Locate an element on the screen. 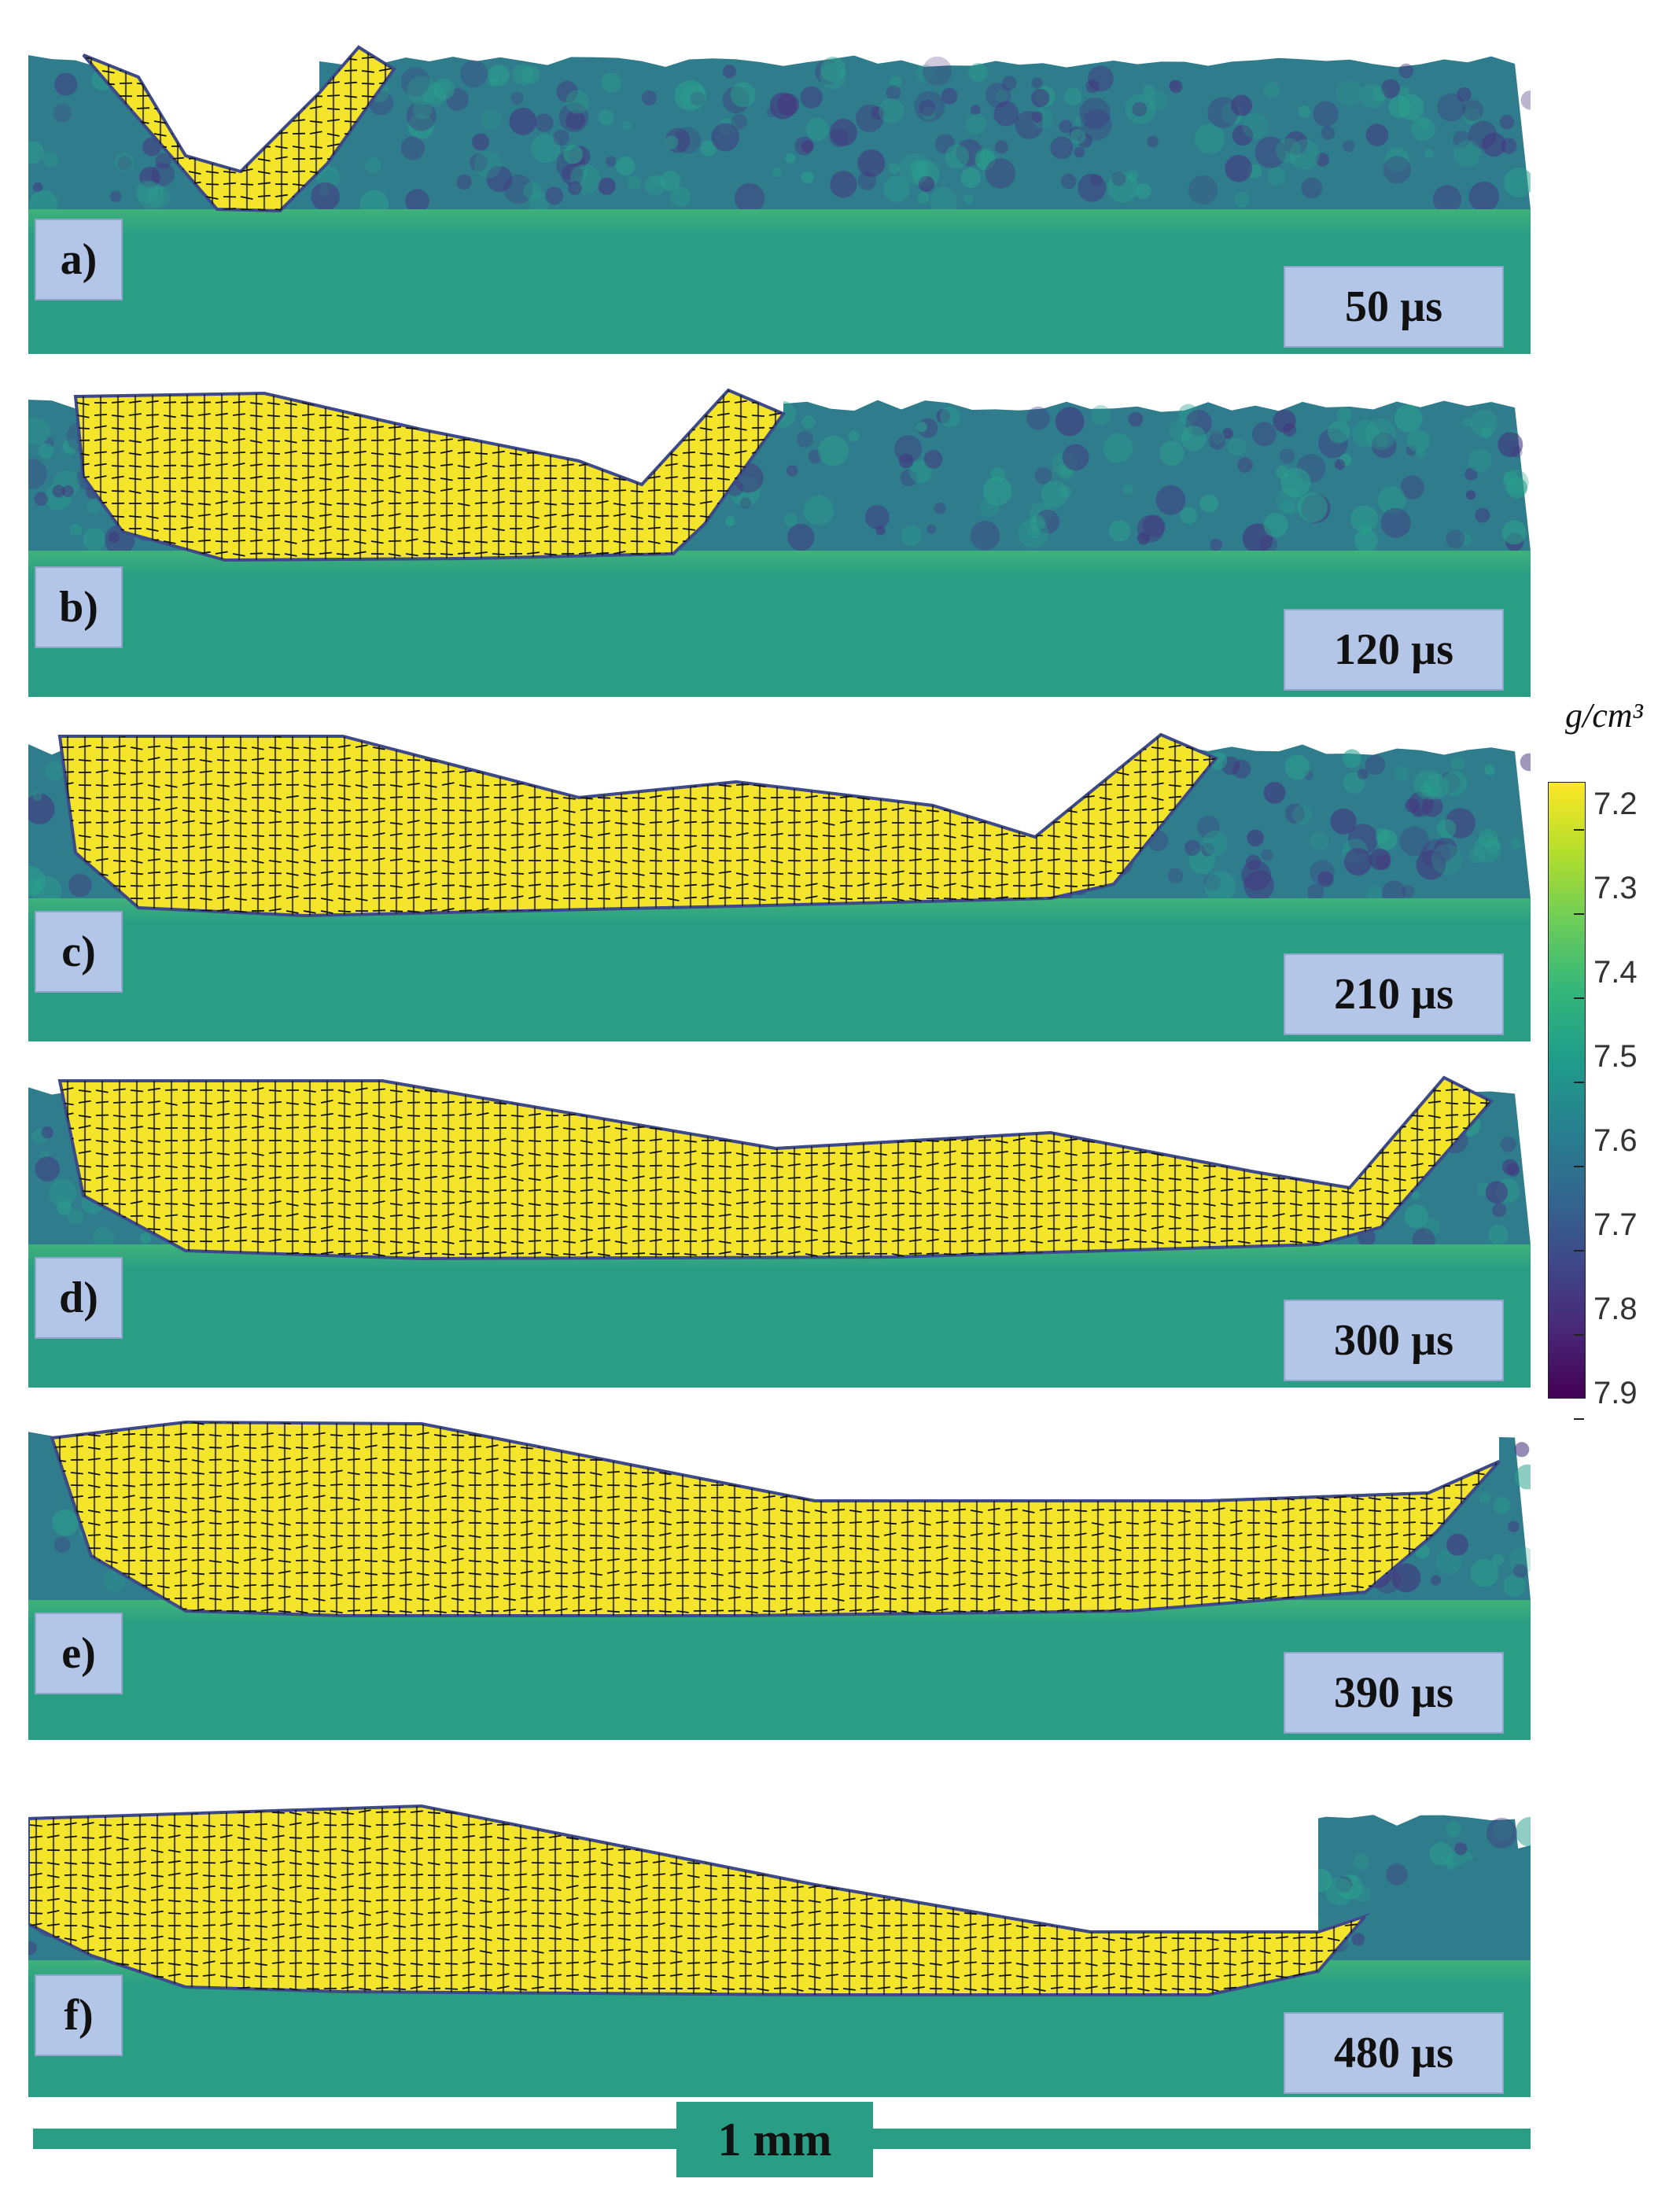 Image resolution: width=1680 pixels, height=2197 pixels. scale-label: 1 mm is located at coordinates (774, 2139).